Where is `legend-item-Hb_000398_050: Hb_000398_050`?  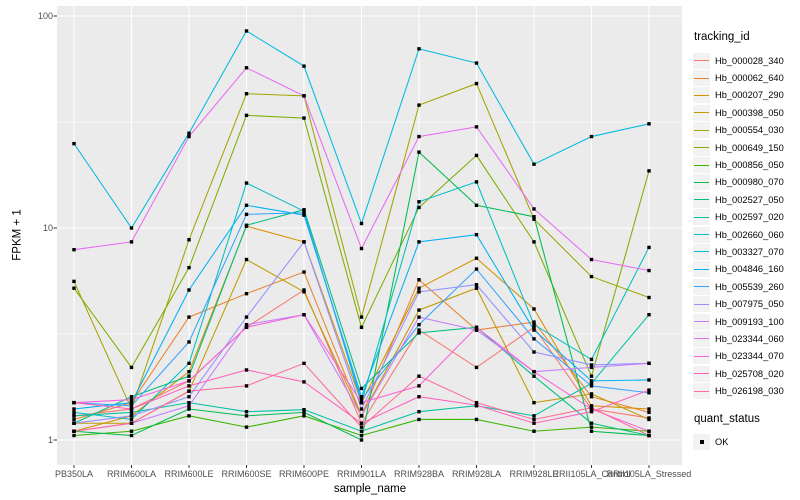
legend-item-Hb_000398_050: Hb_000398_050 is located at coordinates (746, 112).